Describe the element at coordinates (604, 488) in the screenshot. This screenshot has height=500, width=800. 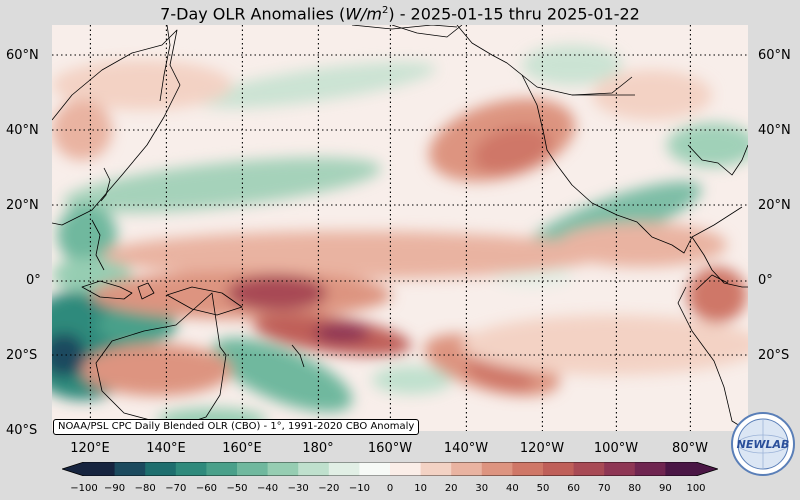
I see `colorbar-tick-label: 70` at that location.